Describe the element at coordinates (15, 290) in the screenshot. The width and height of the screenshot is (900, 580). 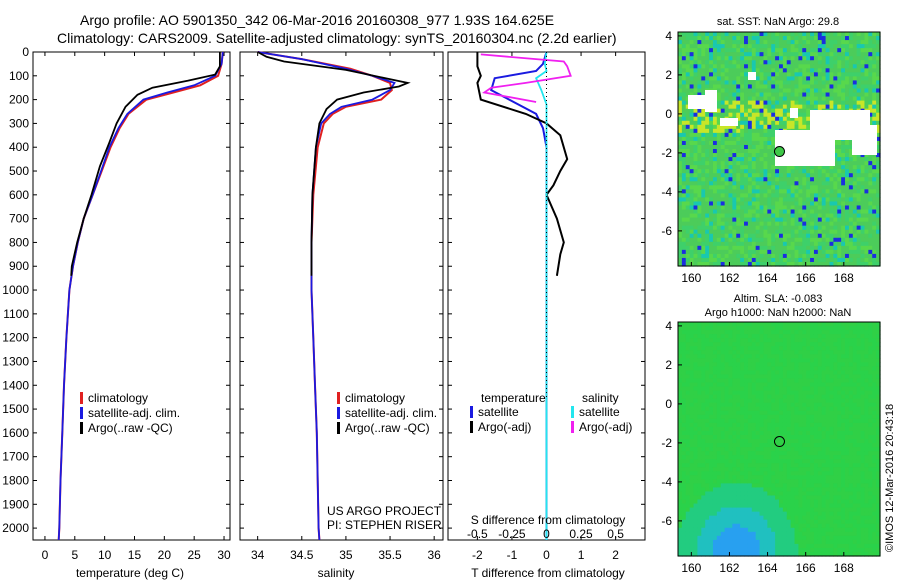
I see `y-tick-label: 1000` at that location.